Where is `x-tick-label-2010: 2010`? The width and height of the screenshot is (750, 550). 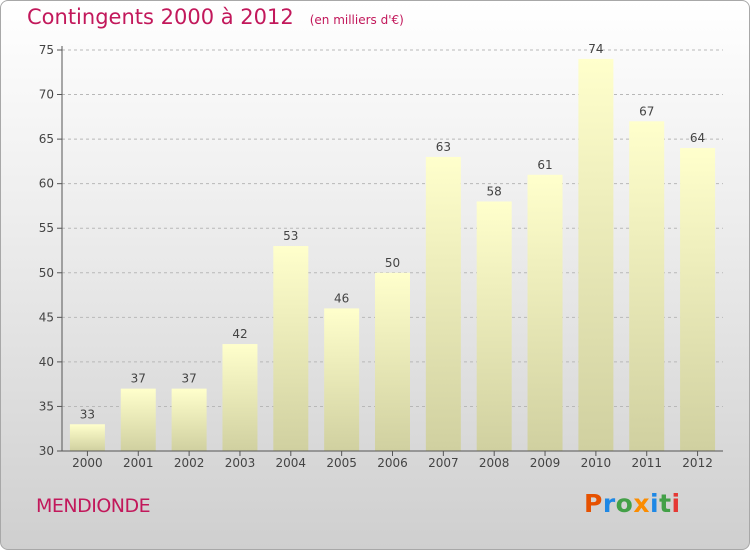
x-tick-label-2010: 2010 is located at coordinates (596, 463).